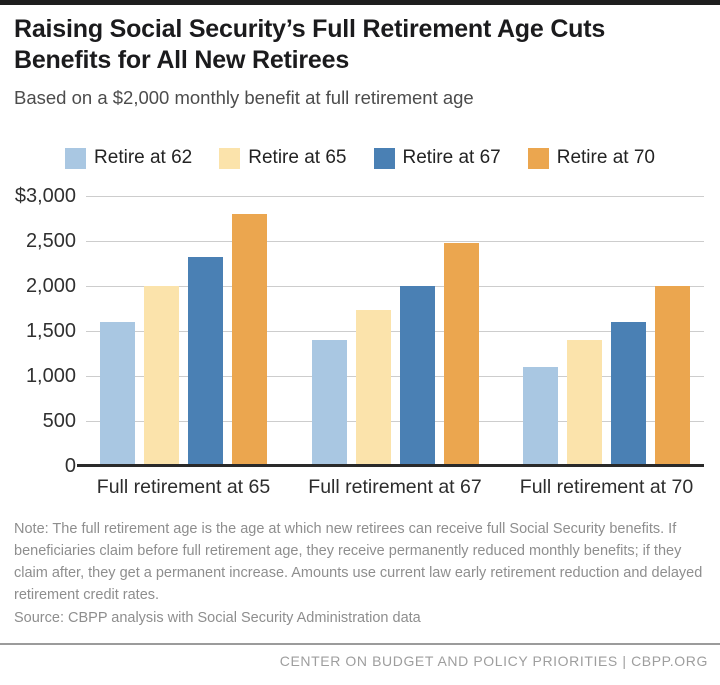 The width and height of the screenshot is (720, 685). I want to click on legend-item: Retire at 70, so click(591, 158).